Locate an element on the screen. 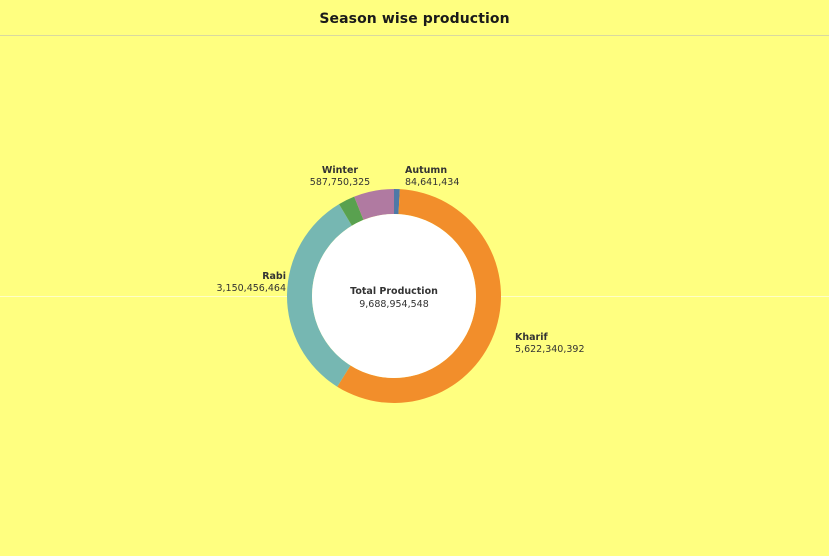 This screenshot has height=556, width=829. donut-hole is located at coordinates (394, 296).